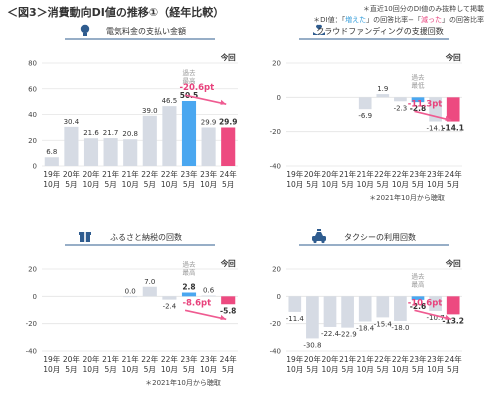  What do you see at coordinates (348, 335) in the screenshot?
I see `data-label: -22.9` at bounding box center [348, 335].